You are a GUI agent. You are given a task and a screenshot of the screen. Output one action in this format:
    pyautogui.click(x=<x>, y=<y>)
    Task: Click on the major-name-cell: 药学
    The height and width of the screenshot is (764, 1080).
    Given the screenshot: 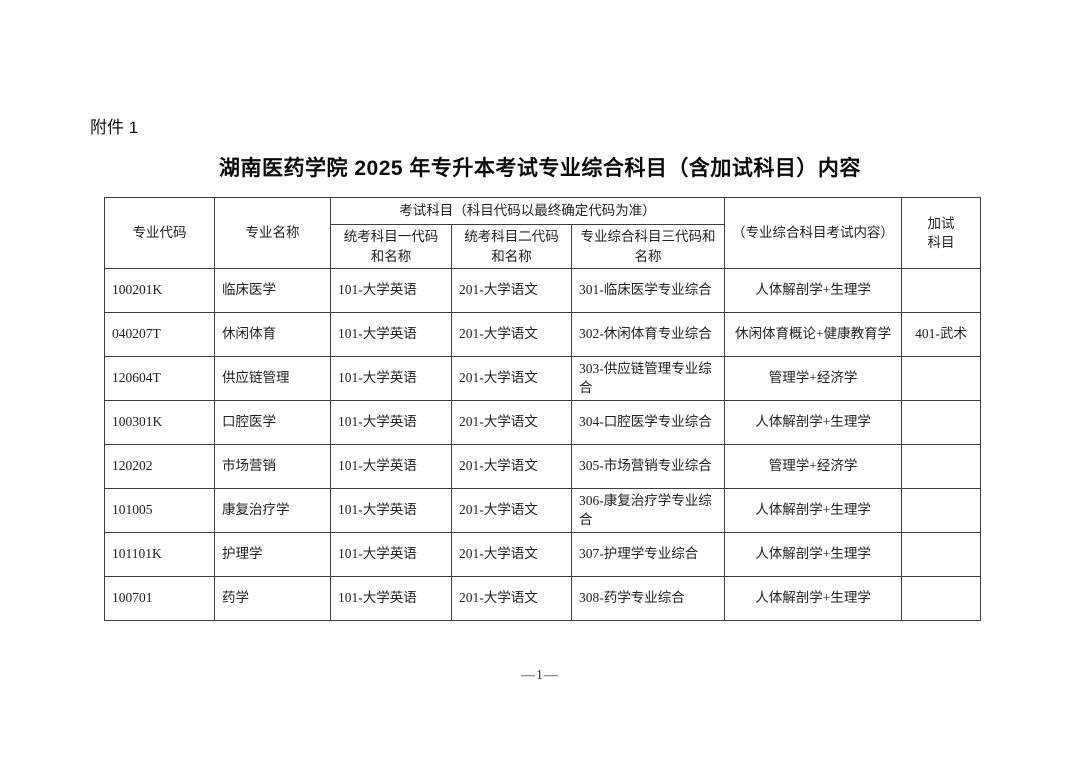 What is the action you would take?
    pyautogui.click(x=272, y=599)
    